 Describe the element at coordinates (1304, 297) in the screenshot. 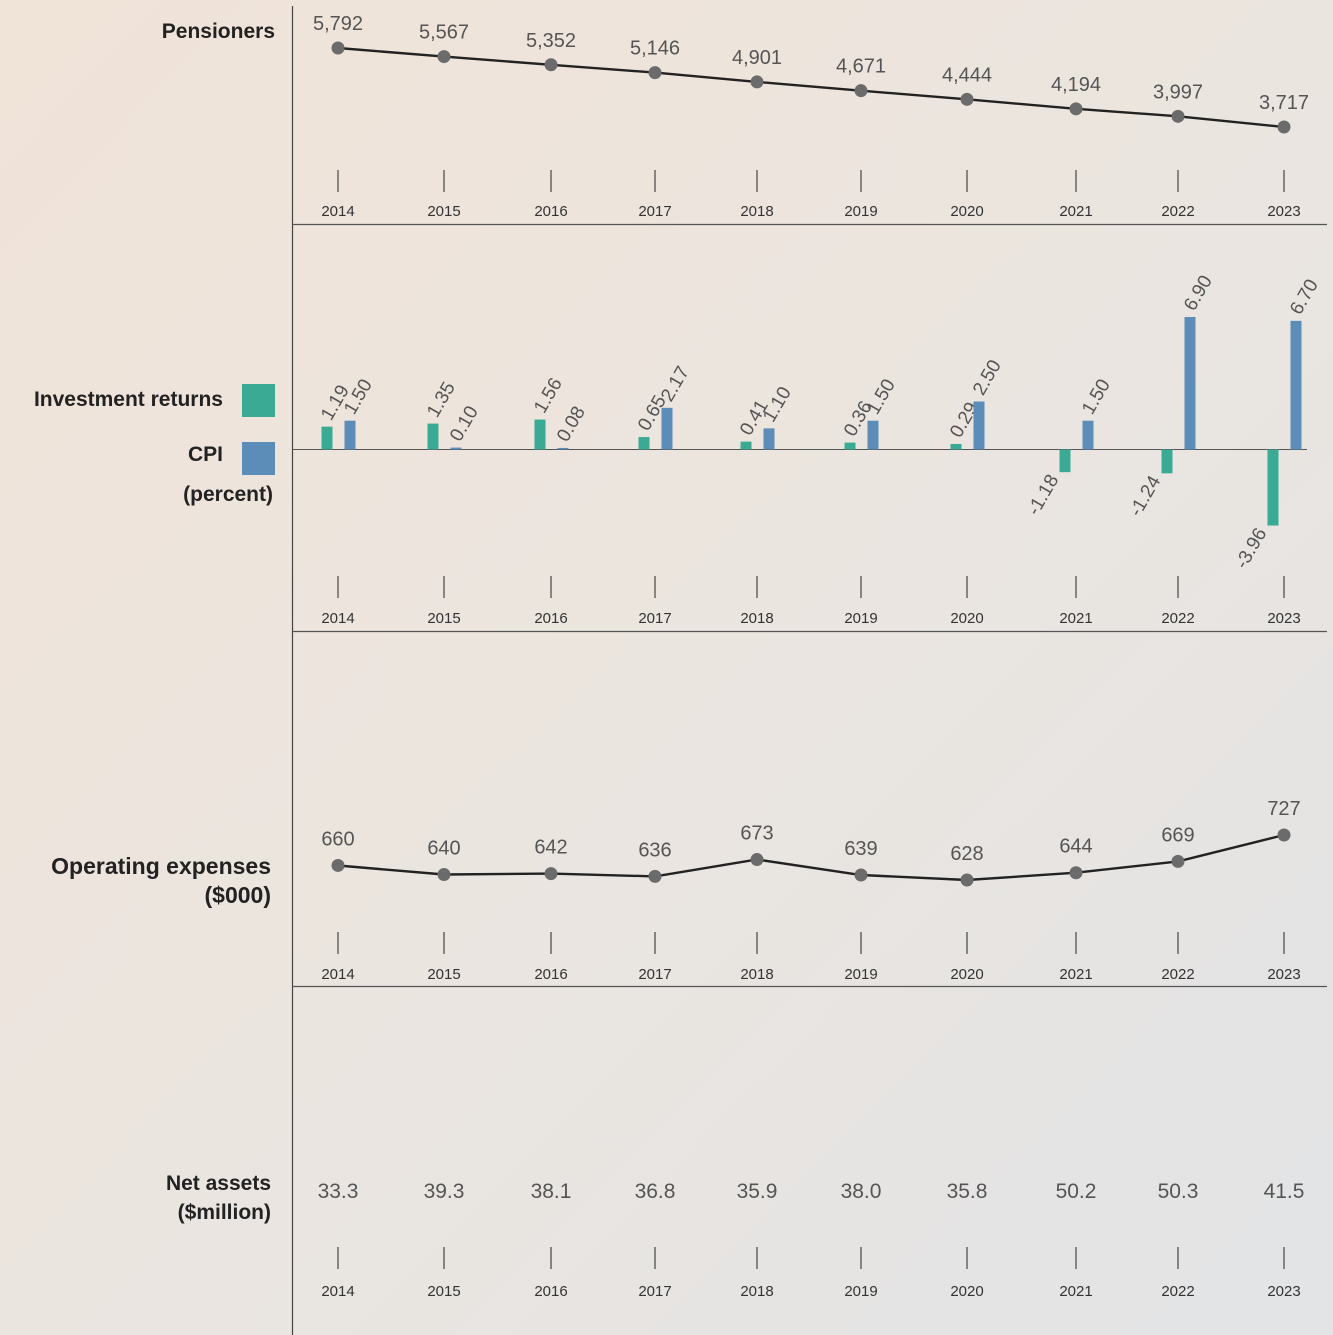

I see `cpi-bar-value-label: 6.70` at that location.